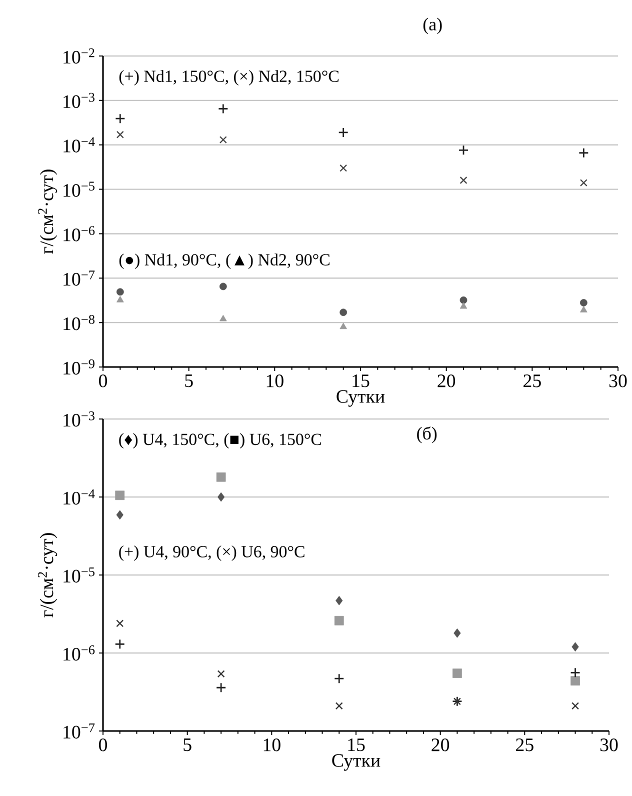  What do you see at coordinates (211, 553) in the screenshot?
I see `annotation: (+) U4, 90°C, (×) U6, 90°C` at bounding box center [211, 553].